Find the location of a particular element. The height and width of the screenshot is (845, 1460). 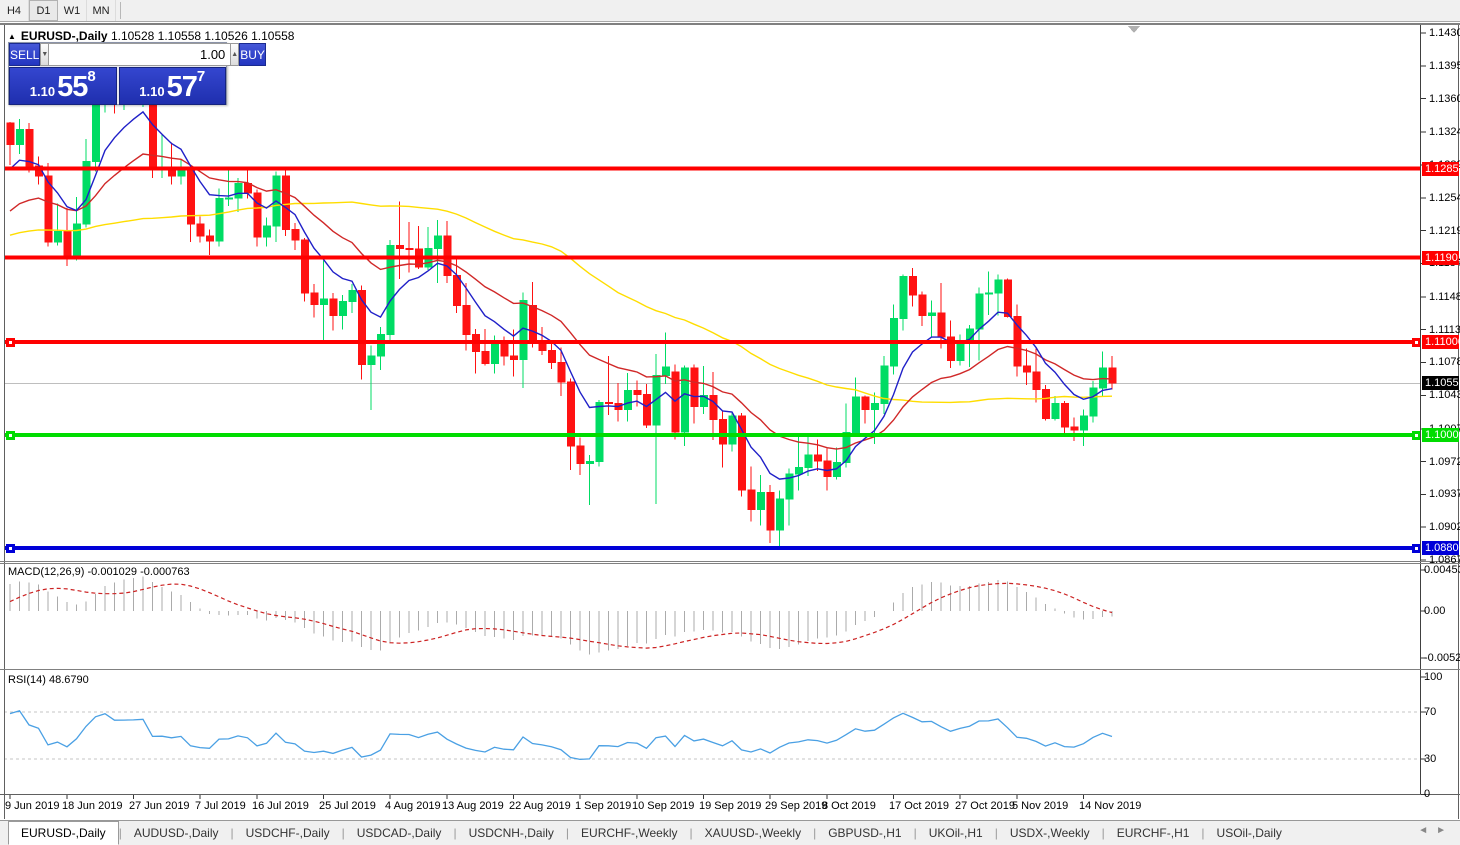

timeframe-button-w1: W1 is located at coordinates (72, 10).